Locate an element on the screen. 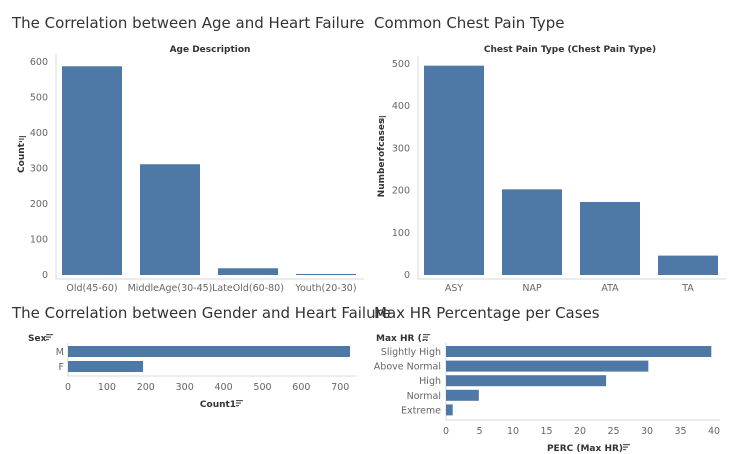 The image size is (736, 454). gender-x-tick-label: 500 is located at coordinates (262, 387).